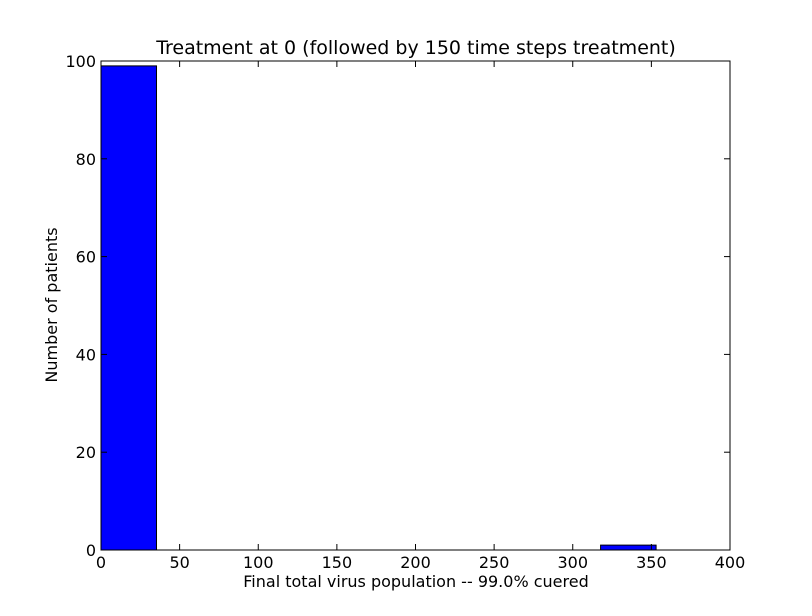 The width and height of the screenshot is (812, 616). What do you see at coordinates (91, 550) in the screenshot?
I see `y-tick-label-0: 0` at bounding box center [91, 550].